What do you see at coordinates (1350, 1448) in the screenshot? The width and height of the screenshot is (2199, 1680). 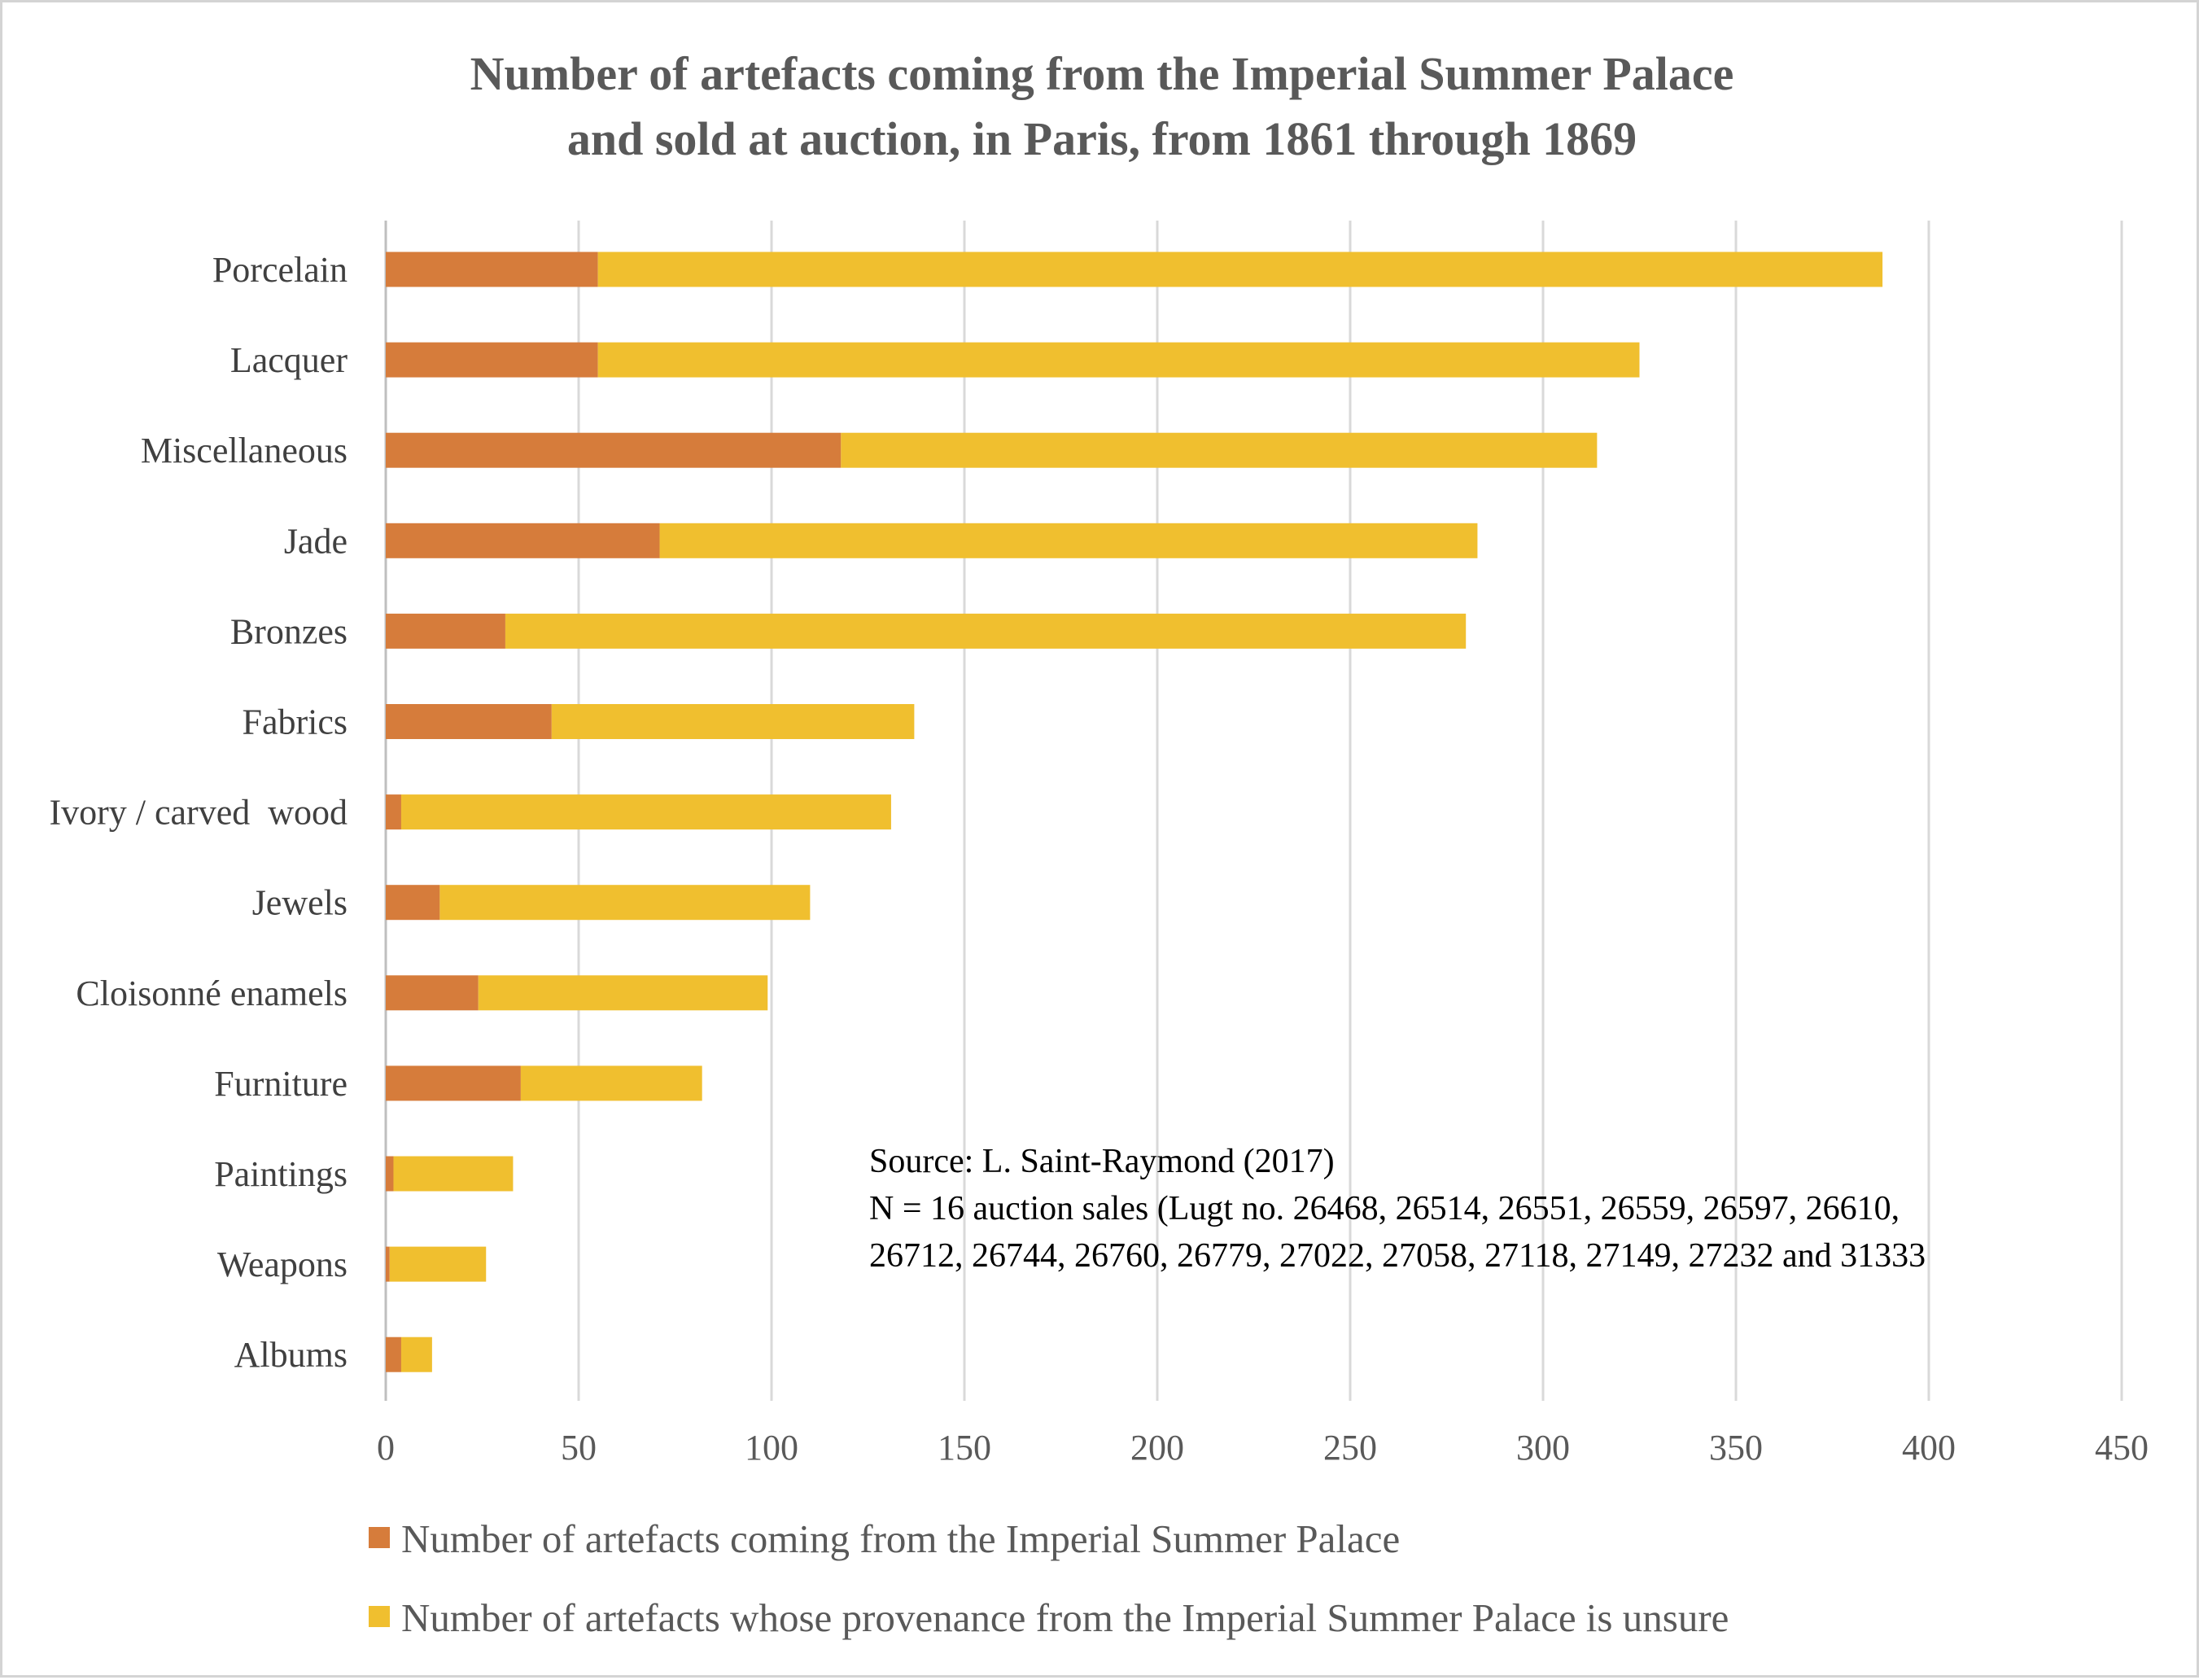 I see `x-tick-label: 250` at bounding box center [1350, 1448].